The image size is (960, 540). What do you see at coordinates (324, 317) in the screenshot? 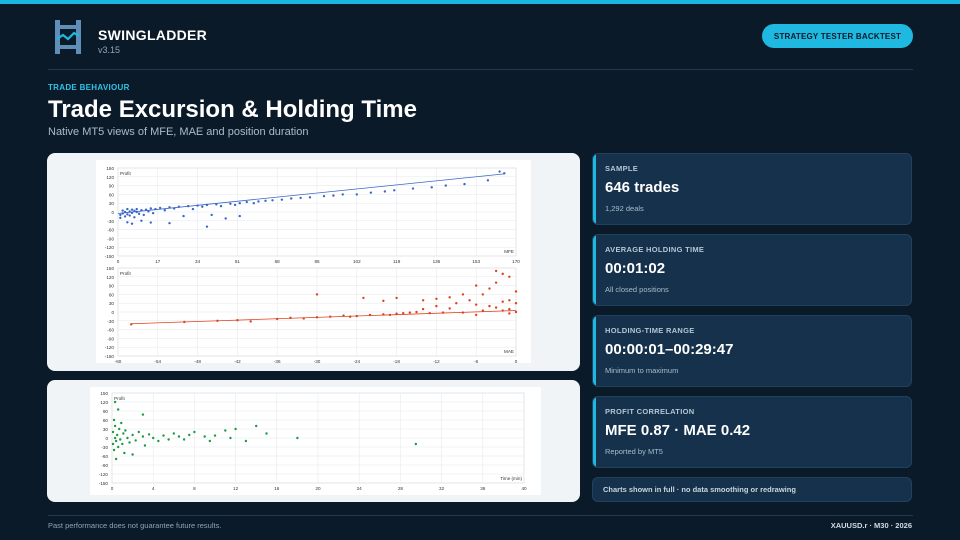
I see `trend-line` at bounding box center [324, 317].